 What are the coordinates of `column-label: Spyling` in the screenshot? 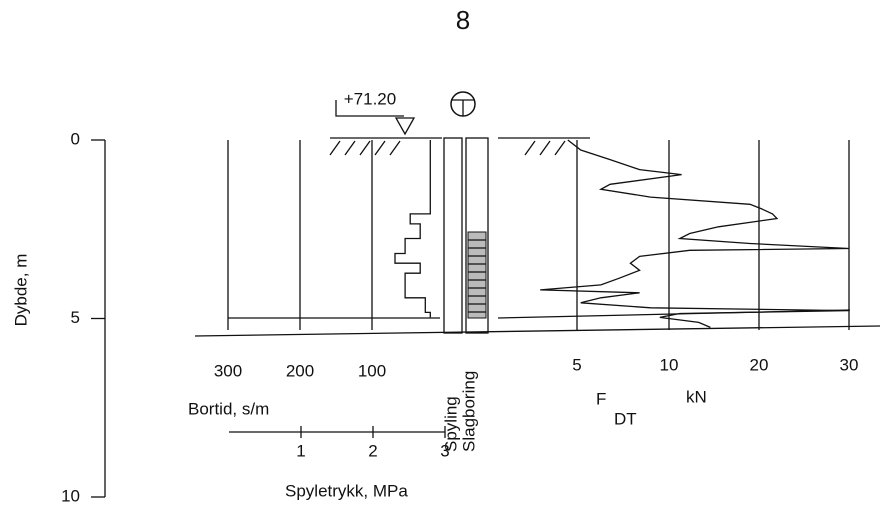 It's located at (450, 424).